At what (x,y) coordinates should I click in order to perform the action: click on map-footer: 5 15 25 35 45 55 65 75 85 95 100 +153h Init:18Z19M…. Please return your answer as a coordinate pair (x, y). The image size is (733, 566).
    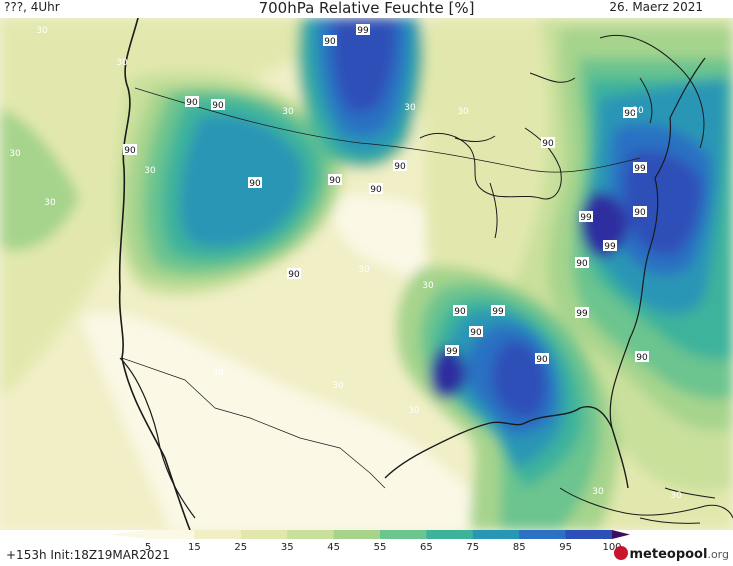
    Looking at the image, I should click on (366, 548).